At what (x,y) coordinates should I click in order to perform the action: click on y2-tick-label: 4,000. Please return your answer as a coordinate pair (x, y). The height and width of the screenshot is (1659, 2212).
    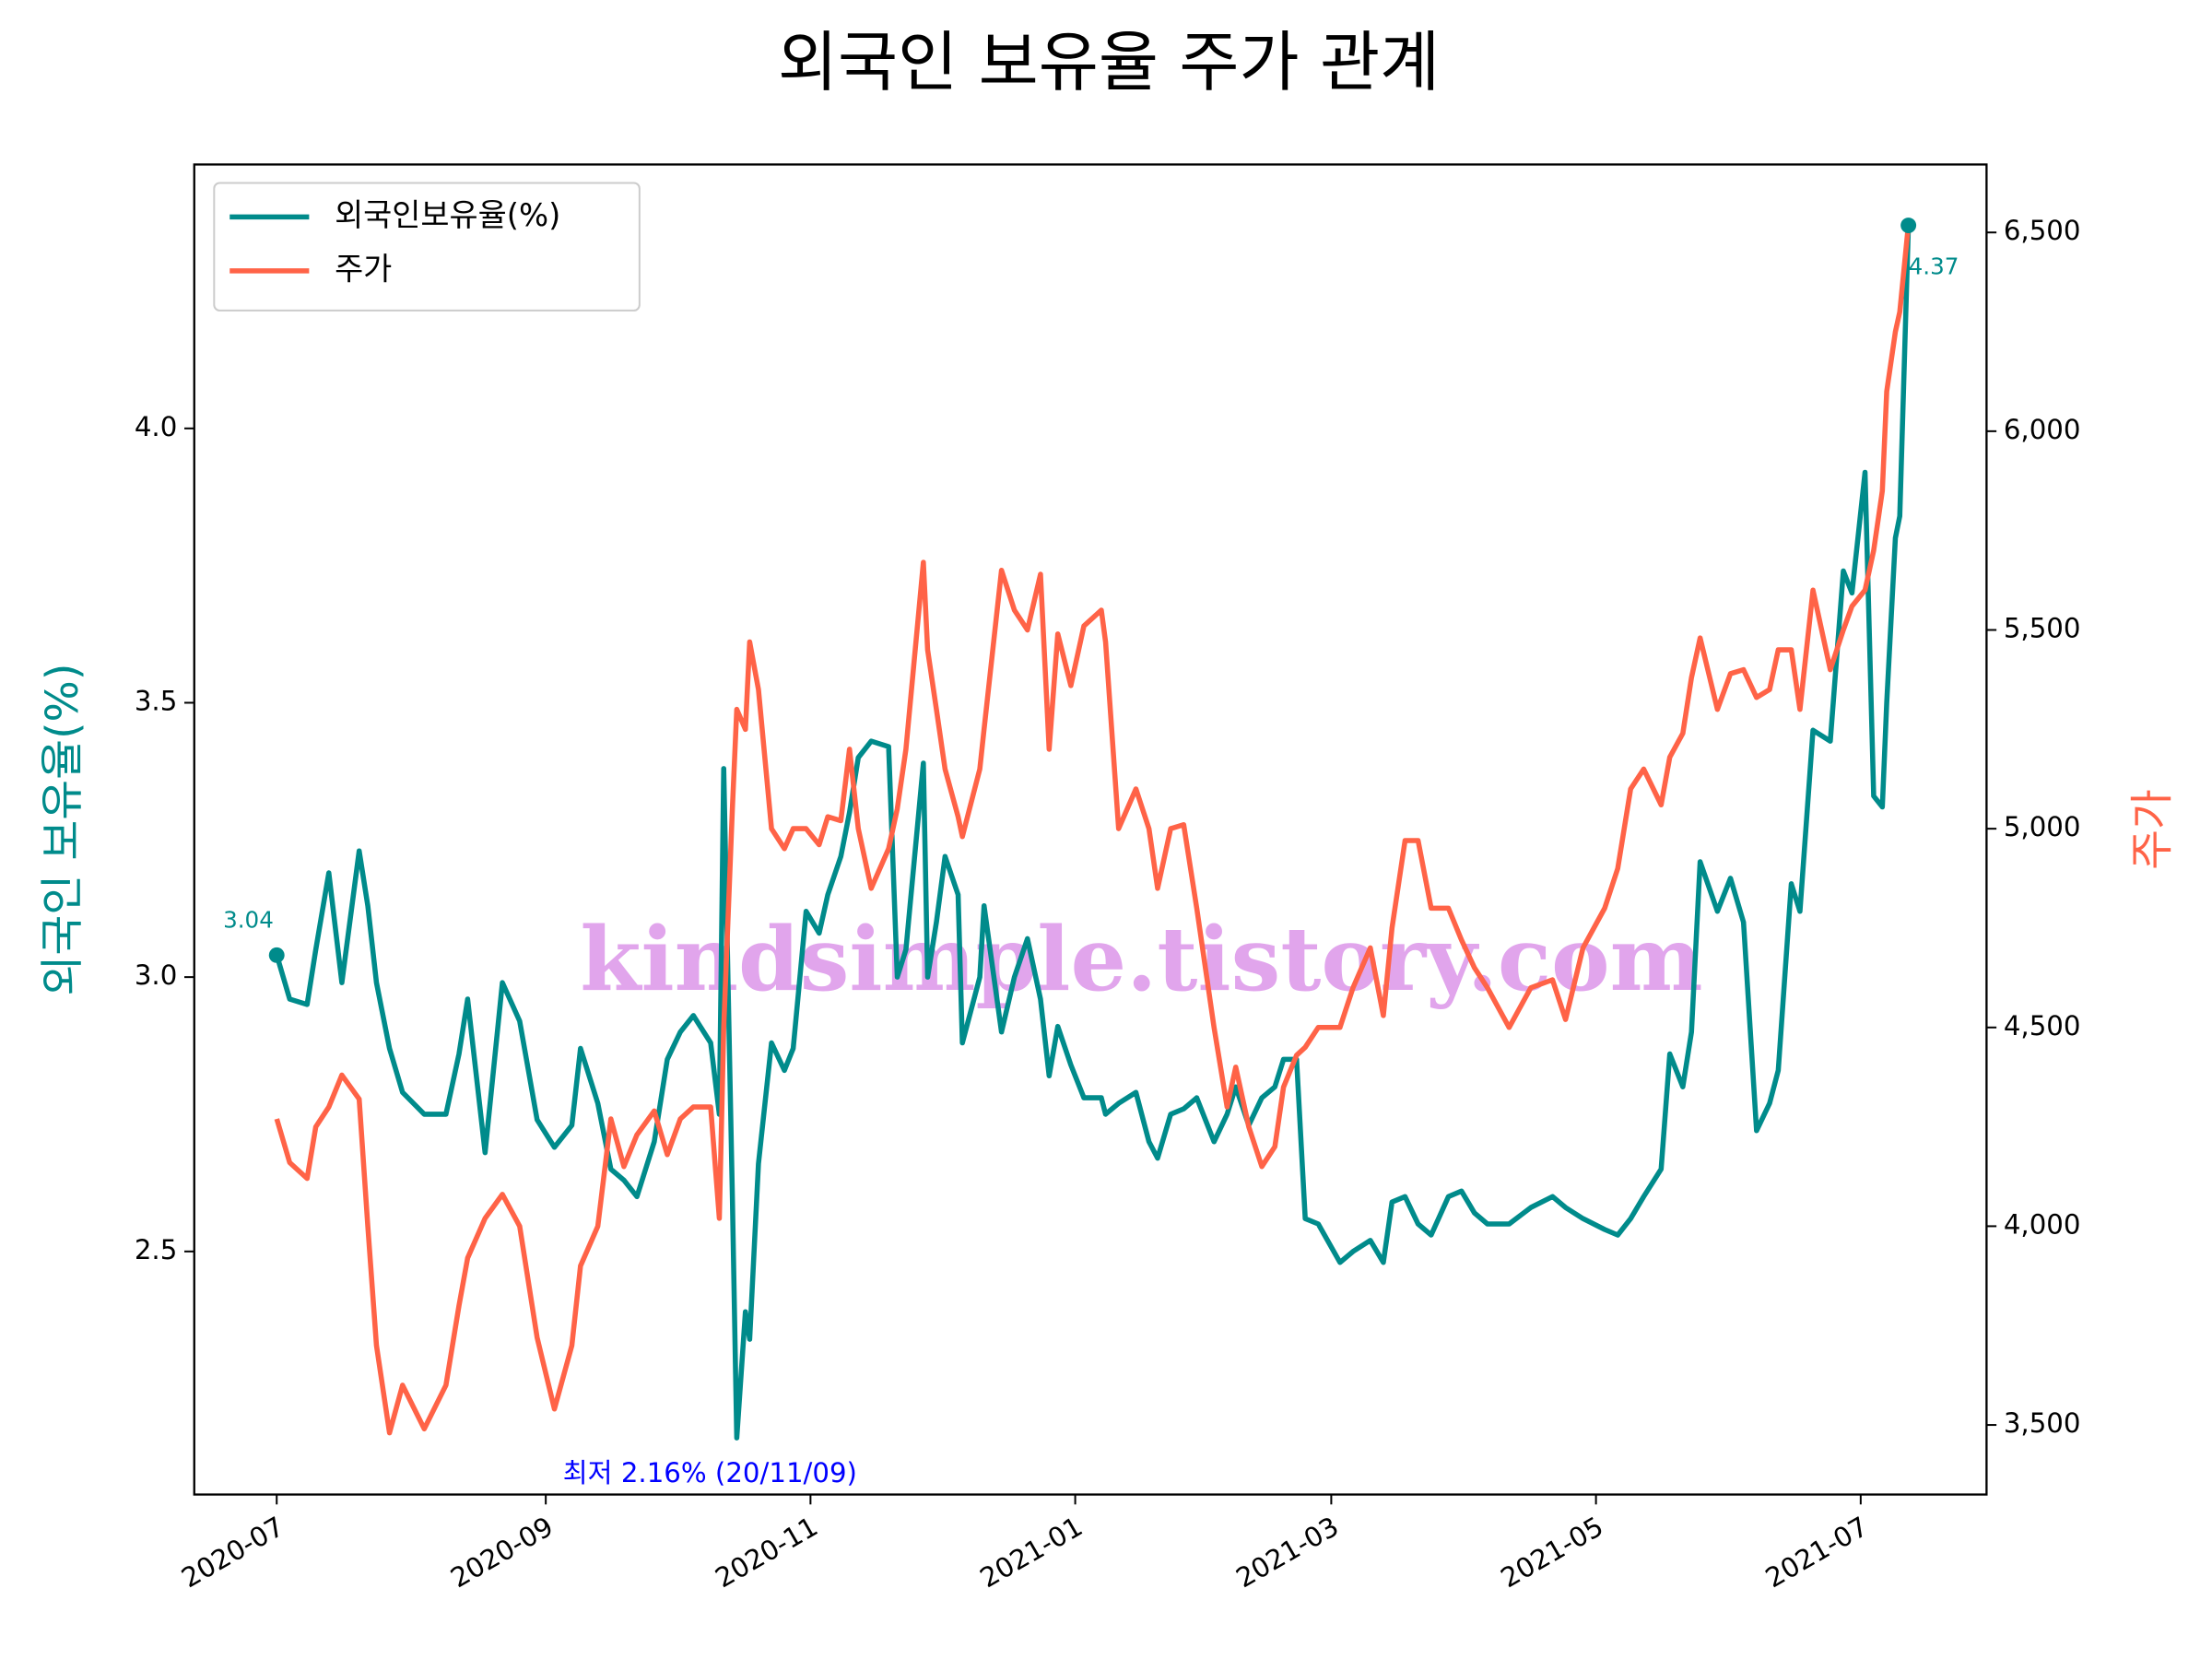
    Looking at the image, I should click on (2042, 1224).